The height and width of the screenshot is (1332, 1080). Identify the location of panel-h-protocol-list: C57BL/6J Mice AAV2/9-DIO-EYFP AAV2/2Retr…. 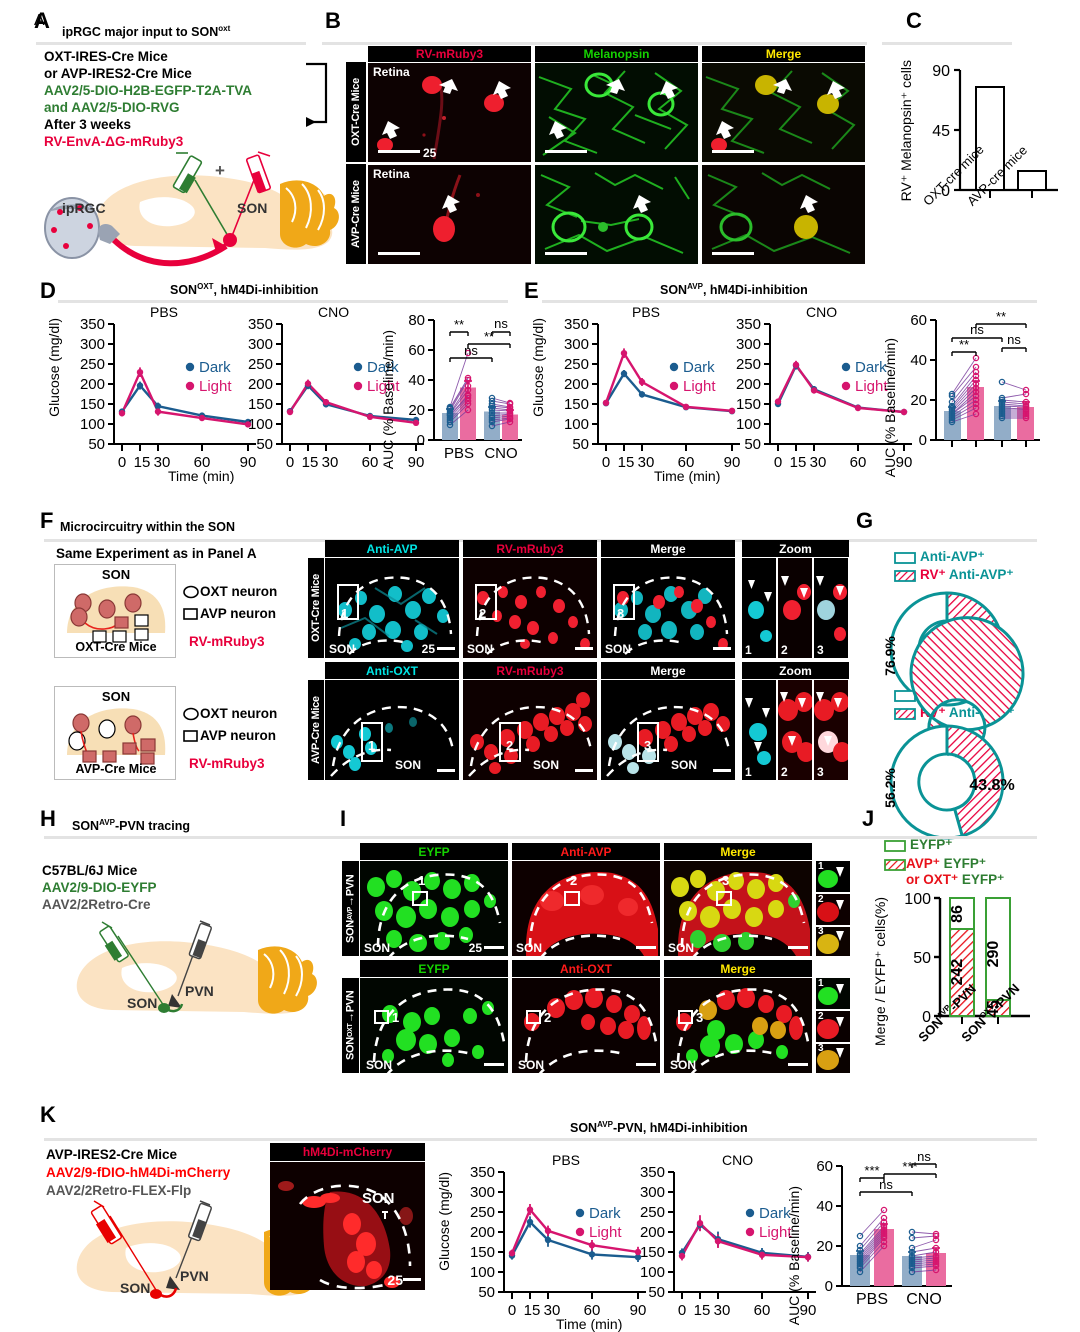
(99, 887).